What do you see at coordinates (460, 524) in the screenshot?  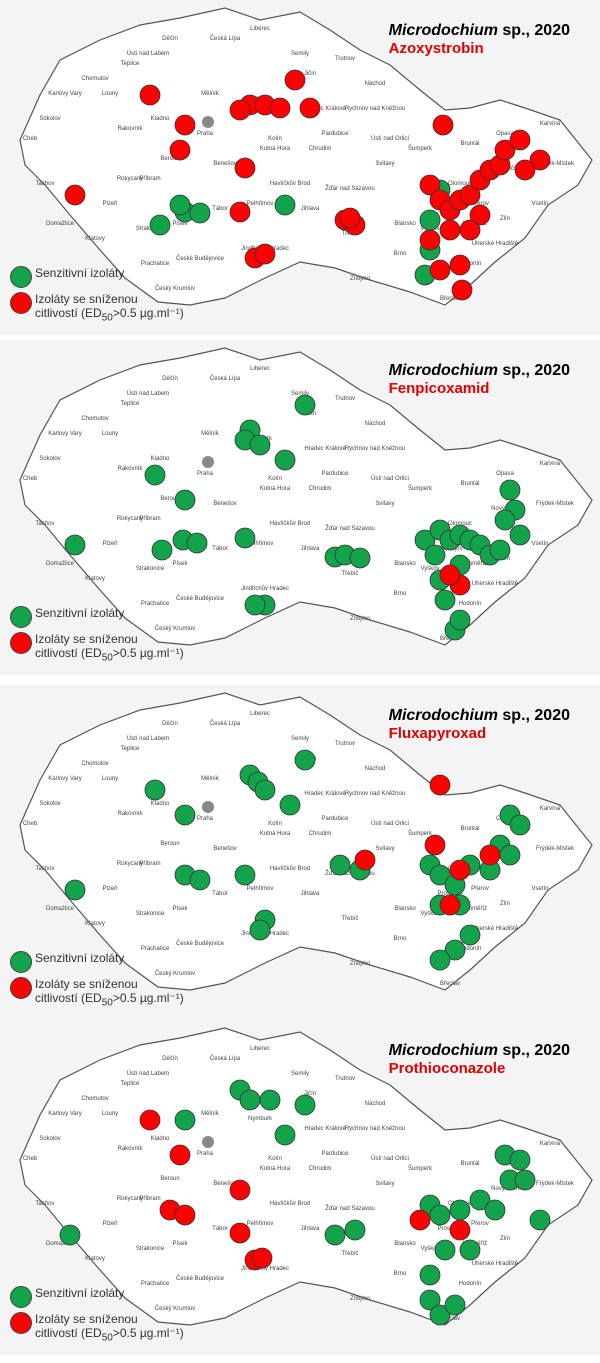 I see `district-label: Olomouc` at bounding box center [460, 524].